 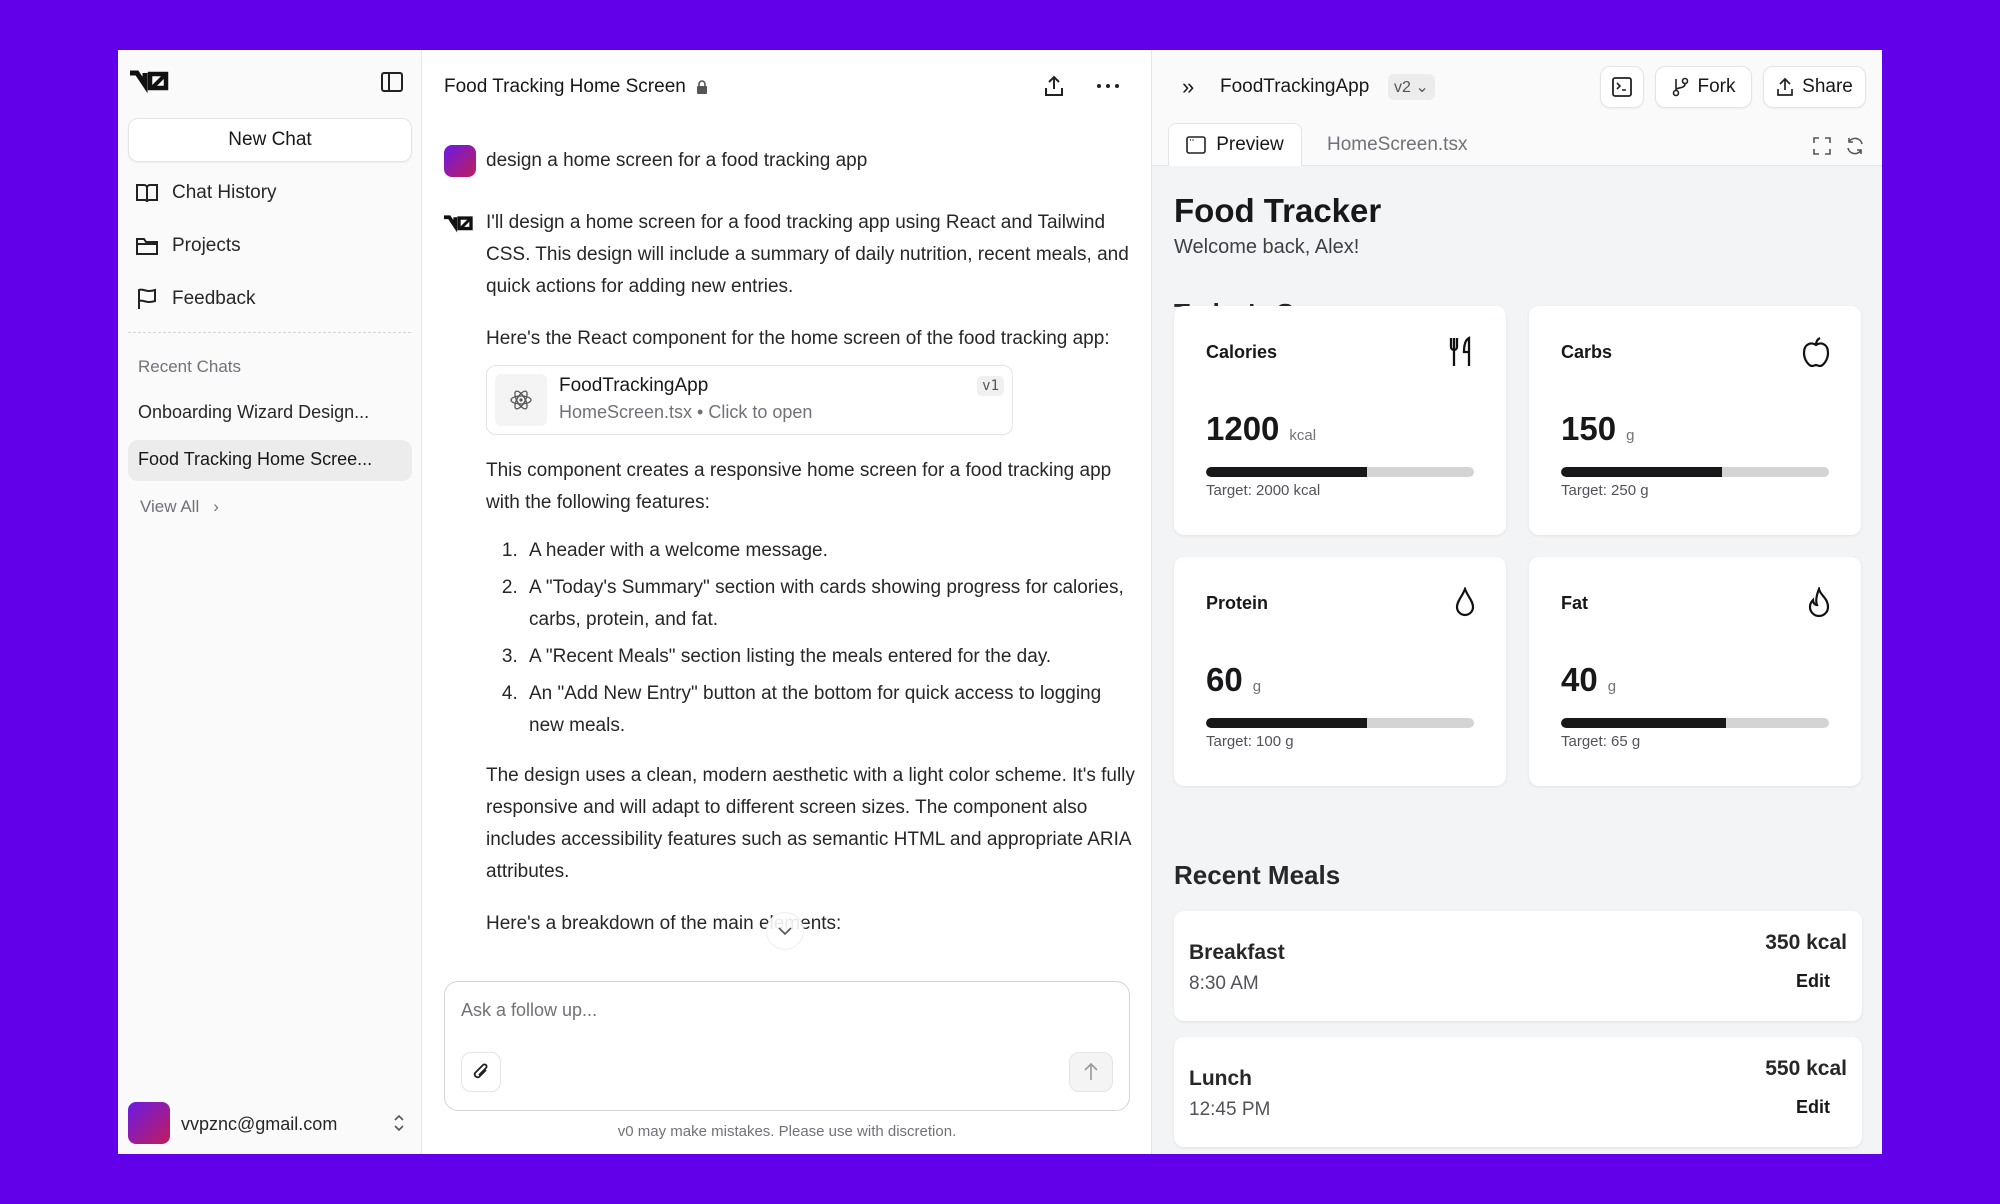 I want to click on chevrons-up-down-icon, so click(x=399, y=1123).